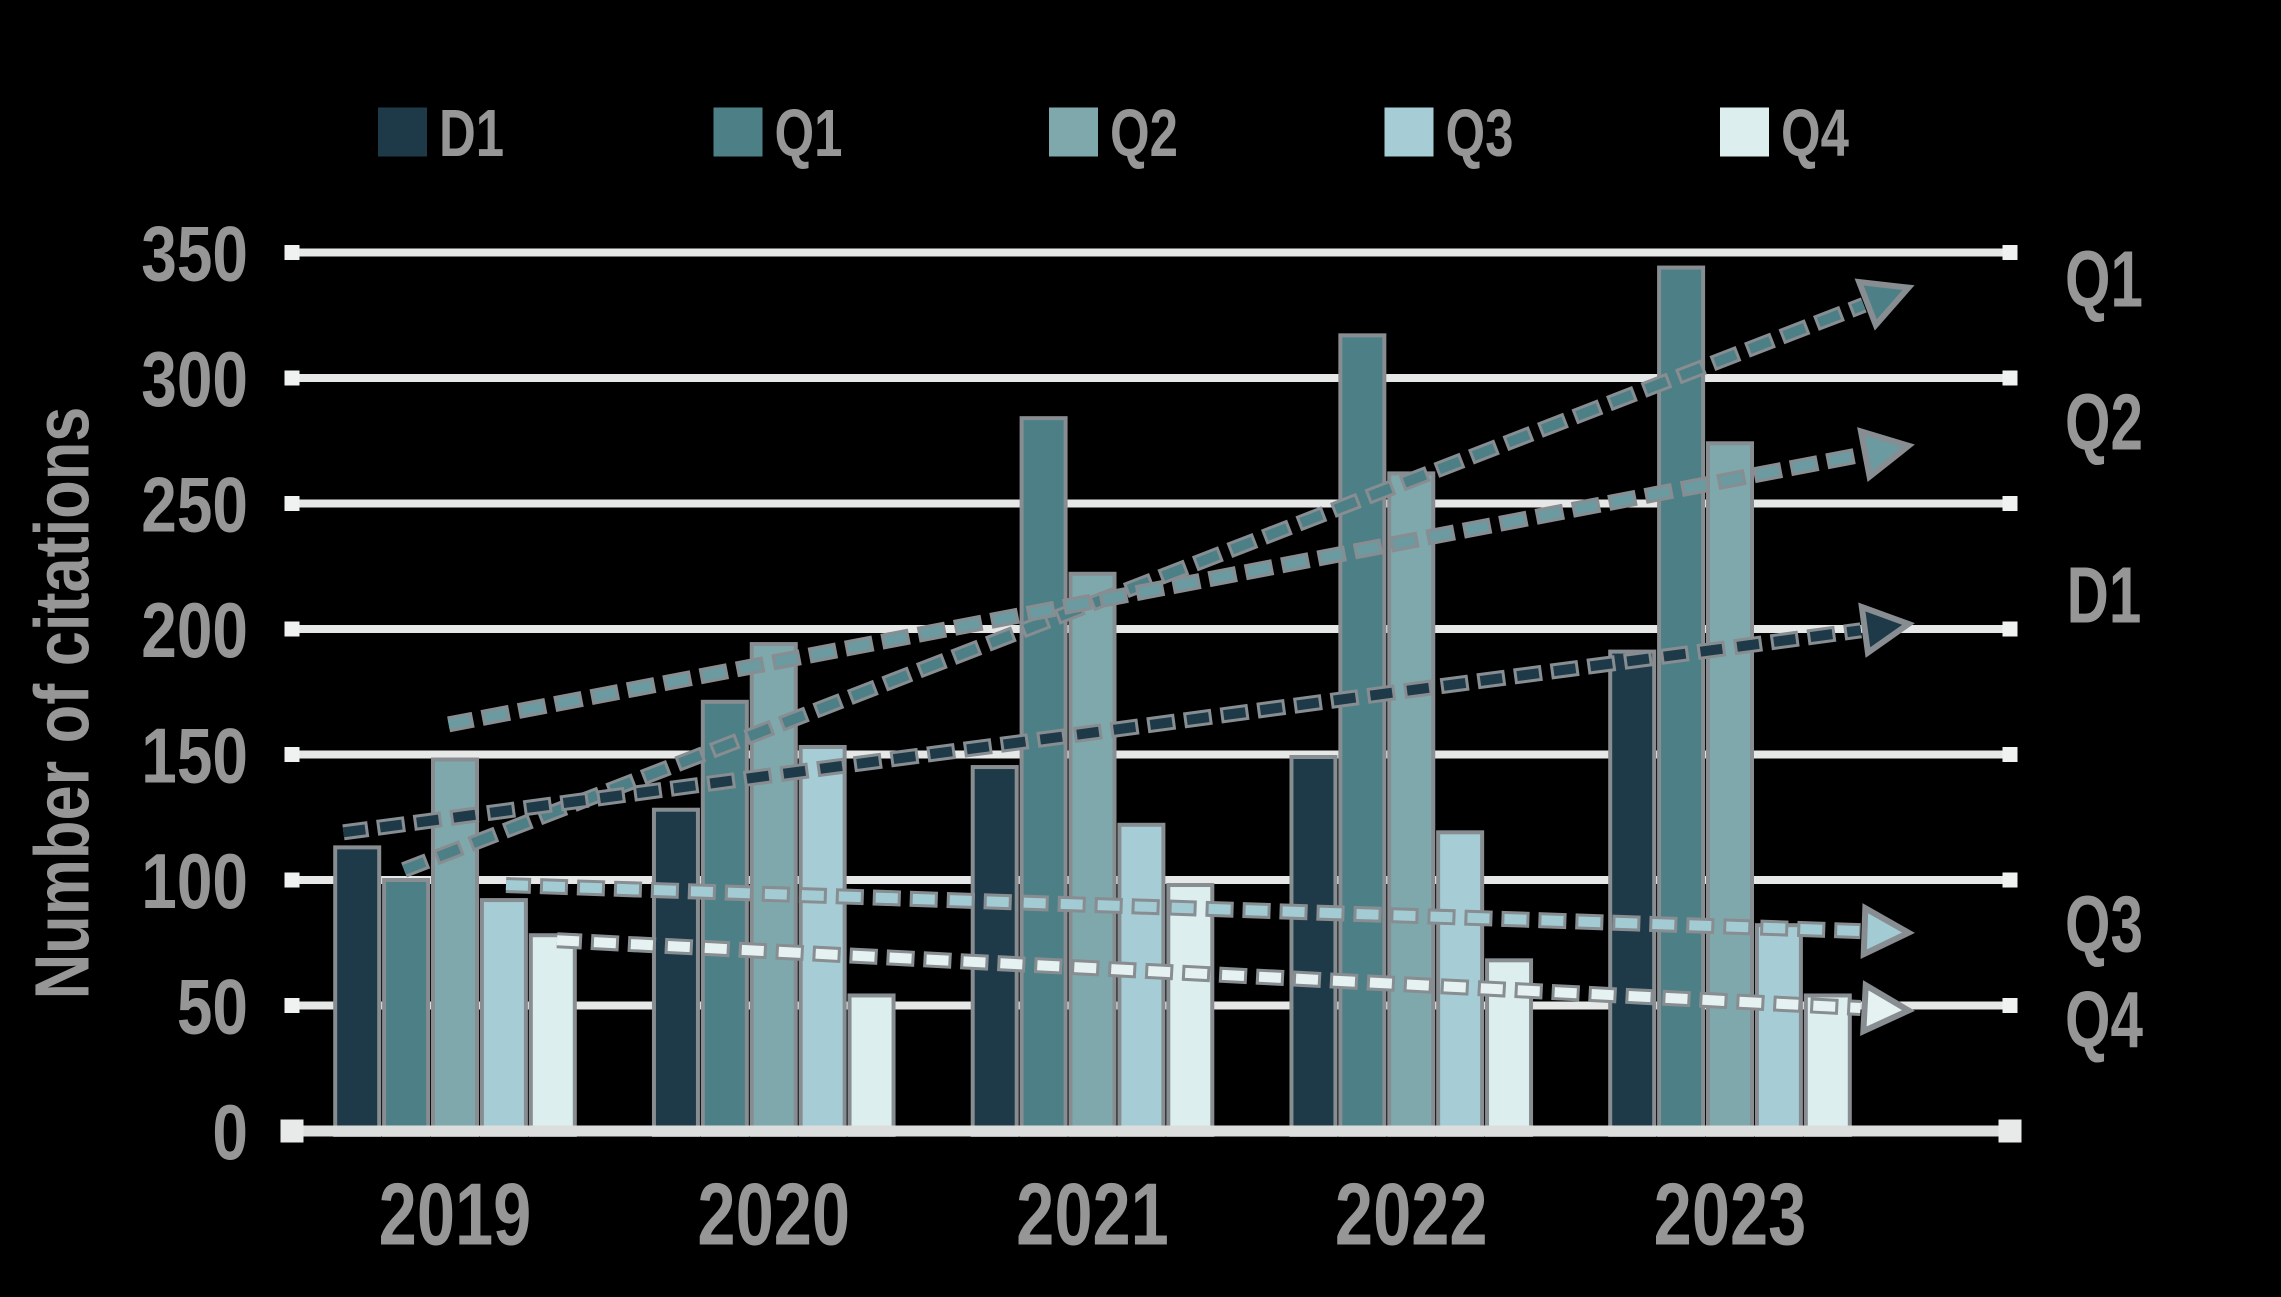 The image size is (2281, 1297). Describe the element at coordinates (994, 951) in the screenshot. I see `bar-D1-2021` at that location.